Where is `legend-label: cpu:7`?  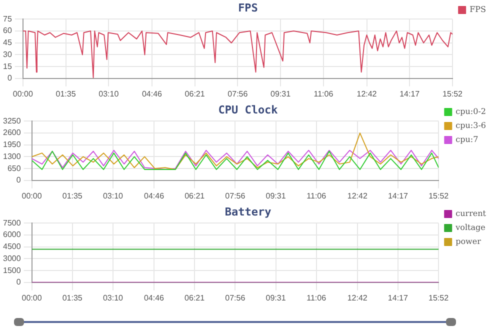 legend-label: cpu:7 is located at coordinates (467, 139).